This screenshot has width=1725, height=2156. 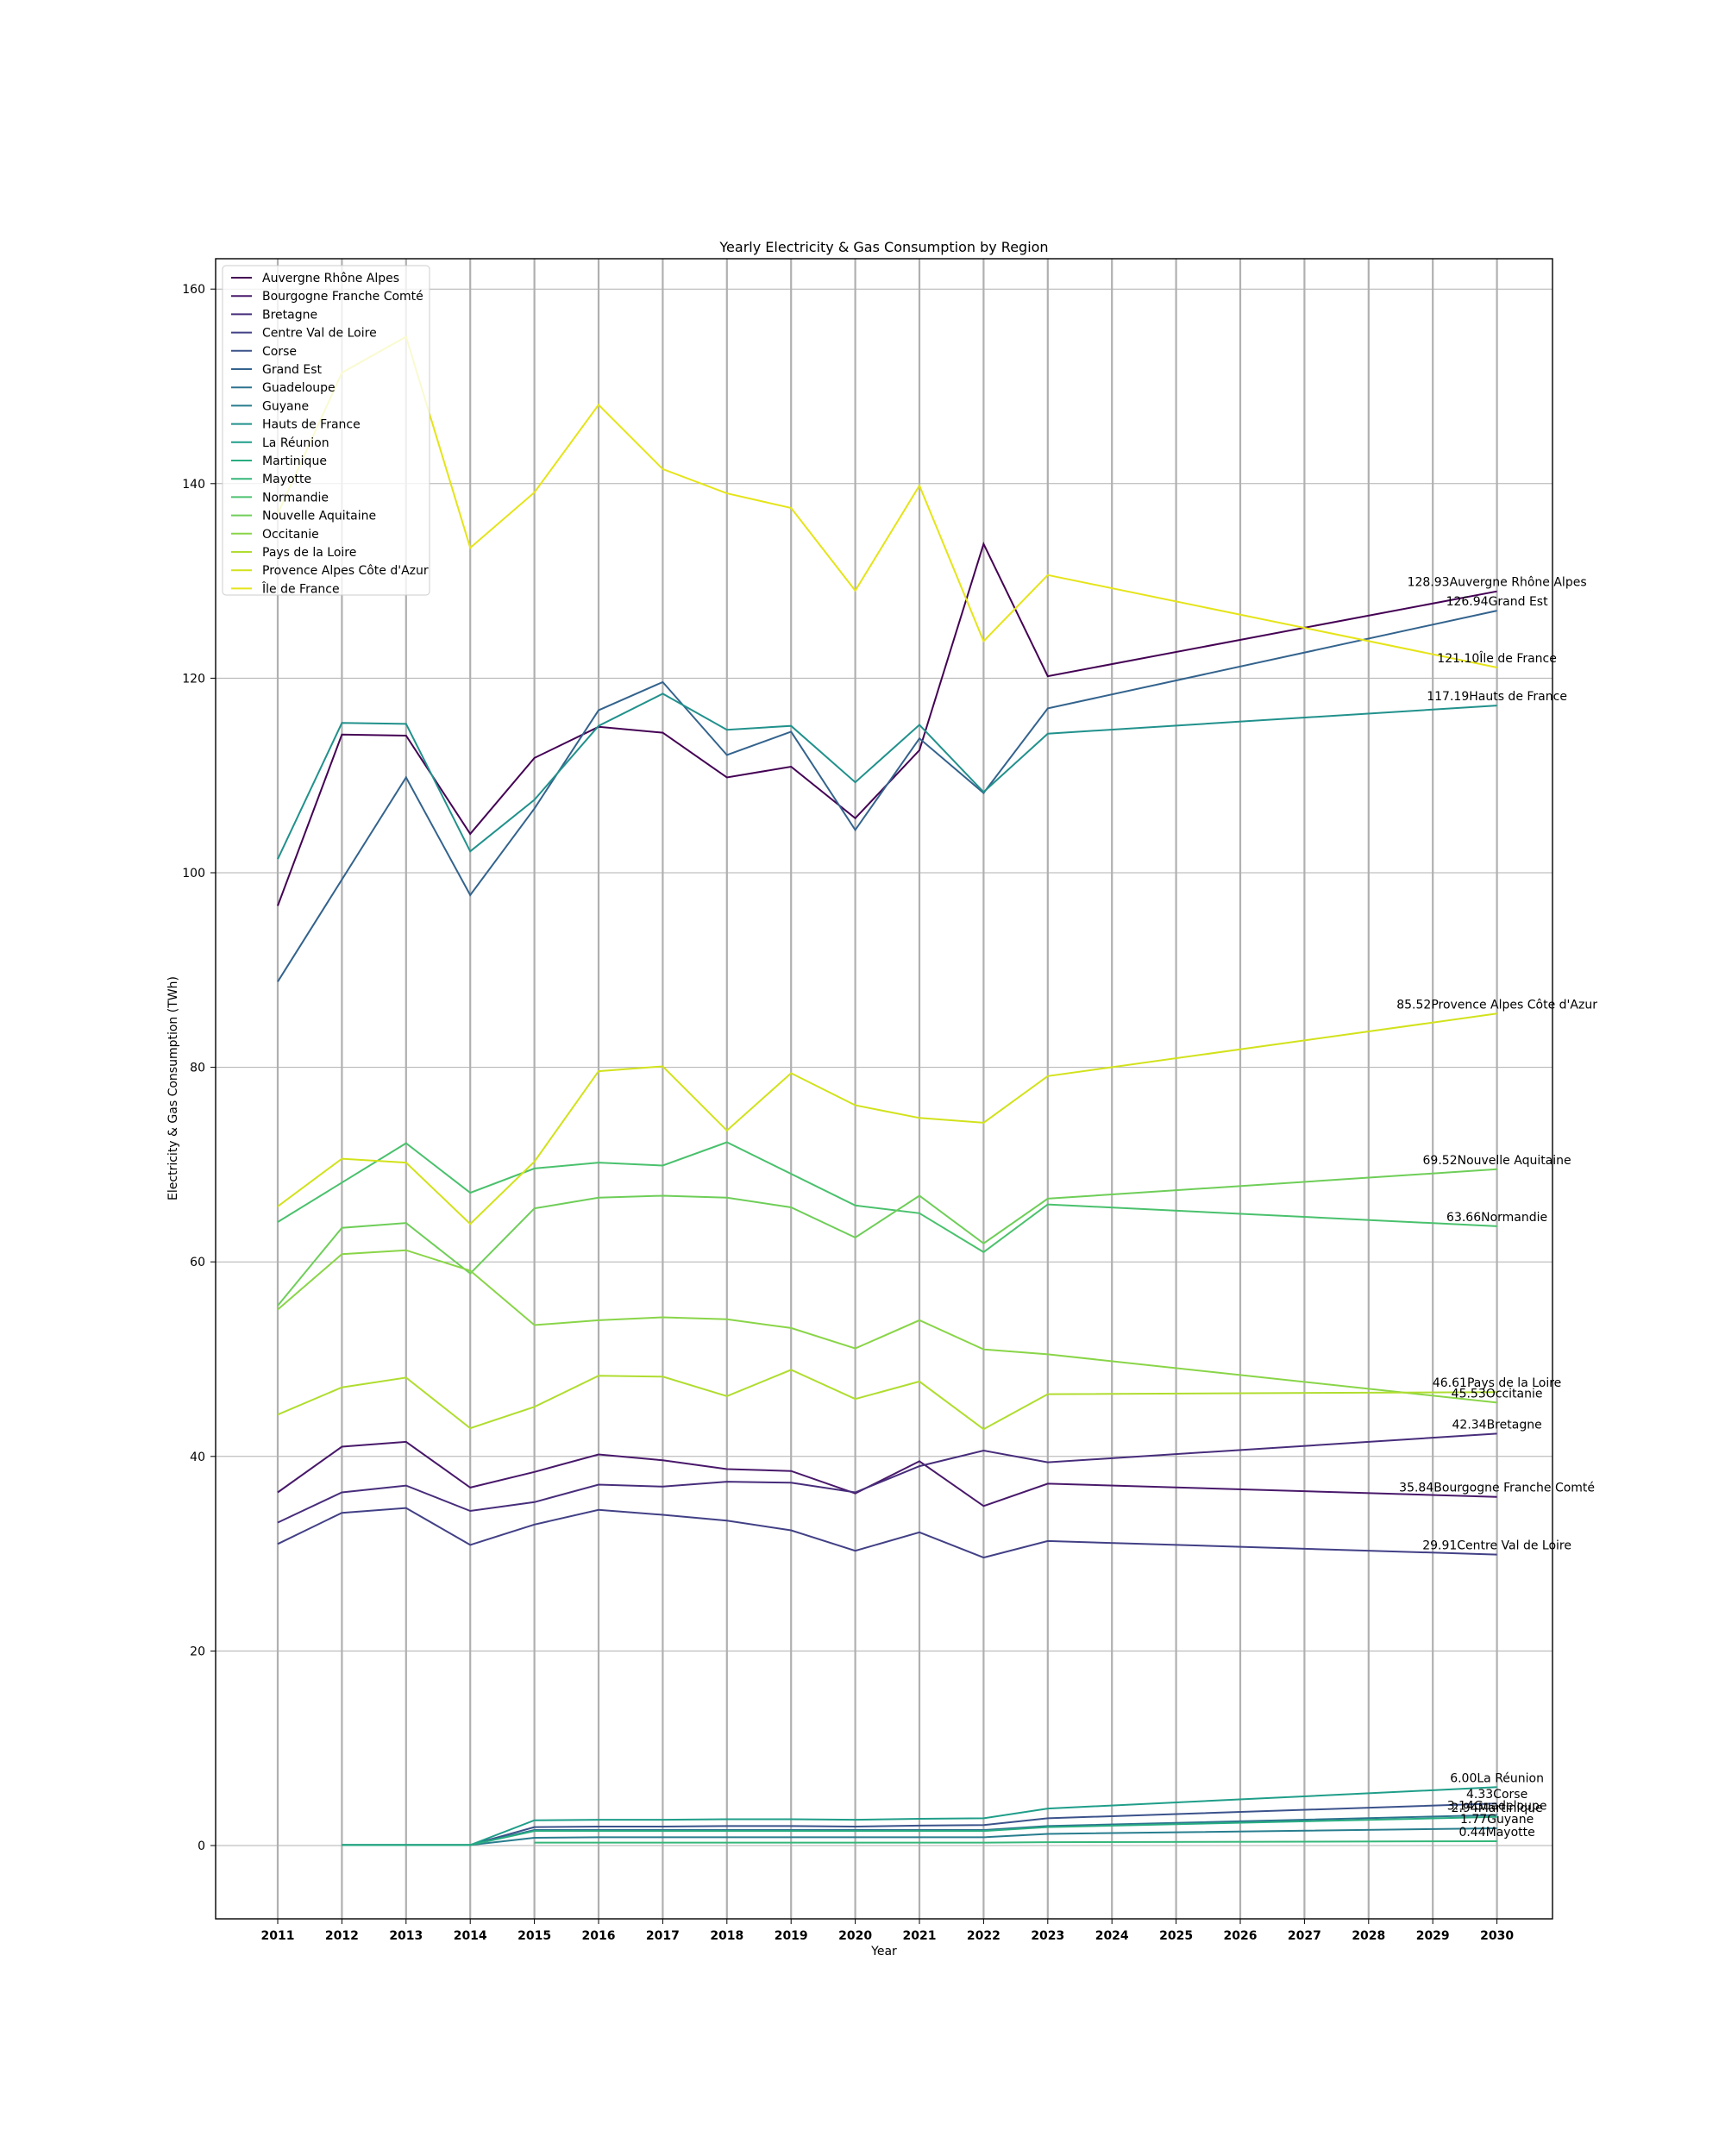 I want to click on x-tick-label: 2014, so click(x=471, y=1936).